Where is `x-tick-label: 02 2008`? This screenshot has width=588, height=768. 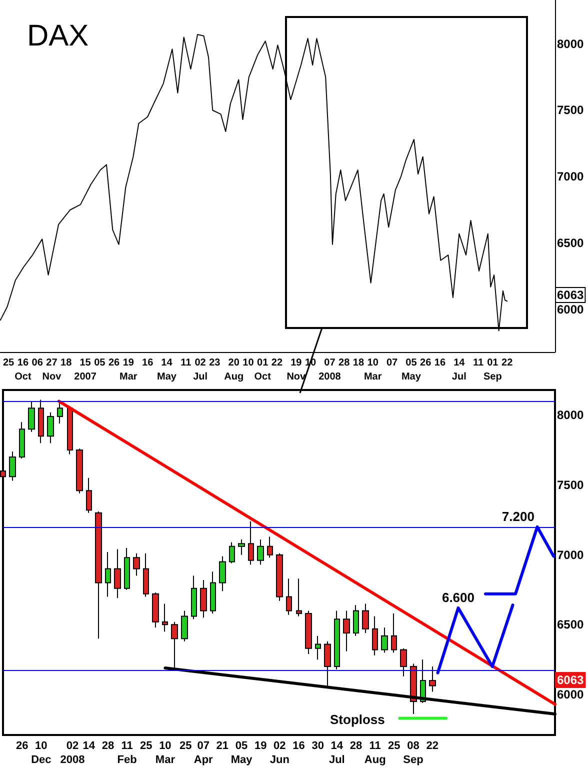 x-tick-label: 02 2008 is located at coordinates (72, 753).